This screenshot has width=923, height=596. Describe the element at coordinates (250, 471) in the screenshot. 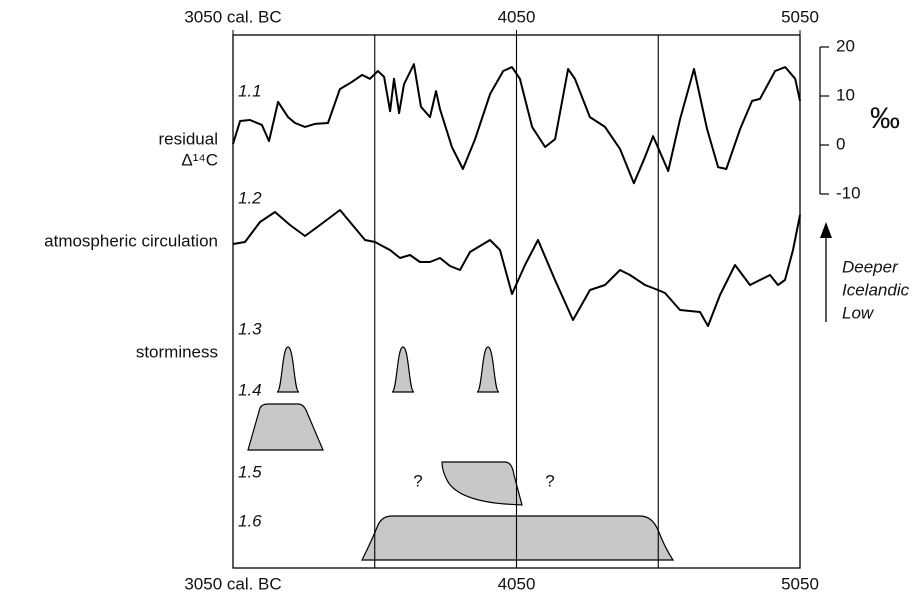

I see `panel-label: 1.5` at that location.